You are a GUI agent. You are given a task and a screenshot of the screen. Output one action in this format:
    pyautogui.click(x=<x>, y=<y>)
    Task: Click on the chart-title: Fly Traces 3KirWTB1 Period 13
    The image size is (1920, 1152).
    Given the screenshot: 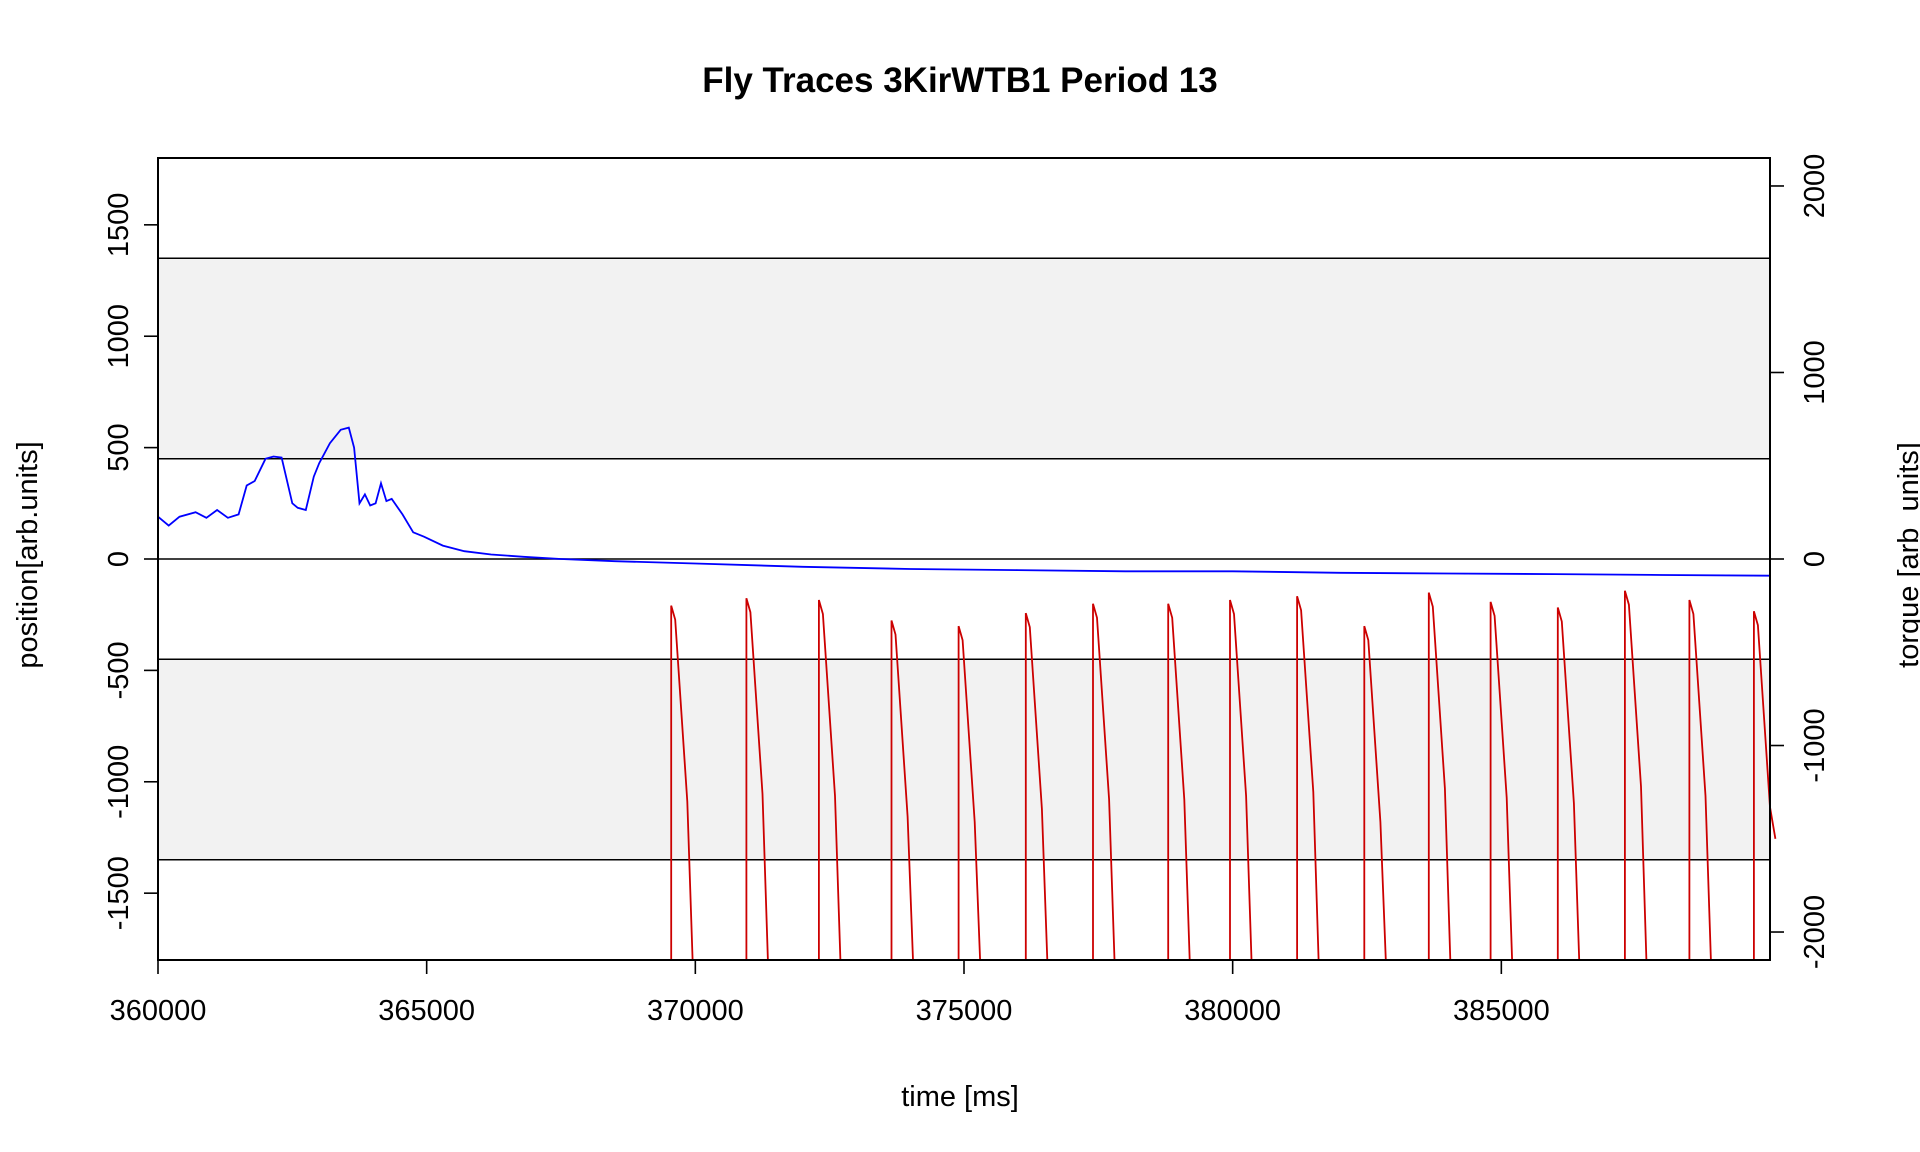 What is the action you would take?
    pyautogui.click(x=959, y=80)
    